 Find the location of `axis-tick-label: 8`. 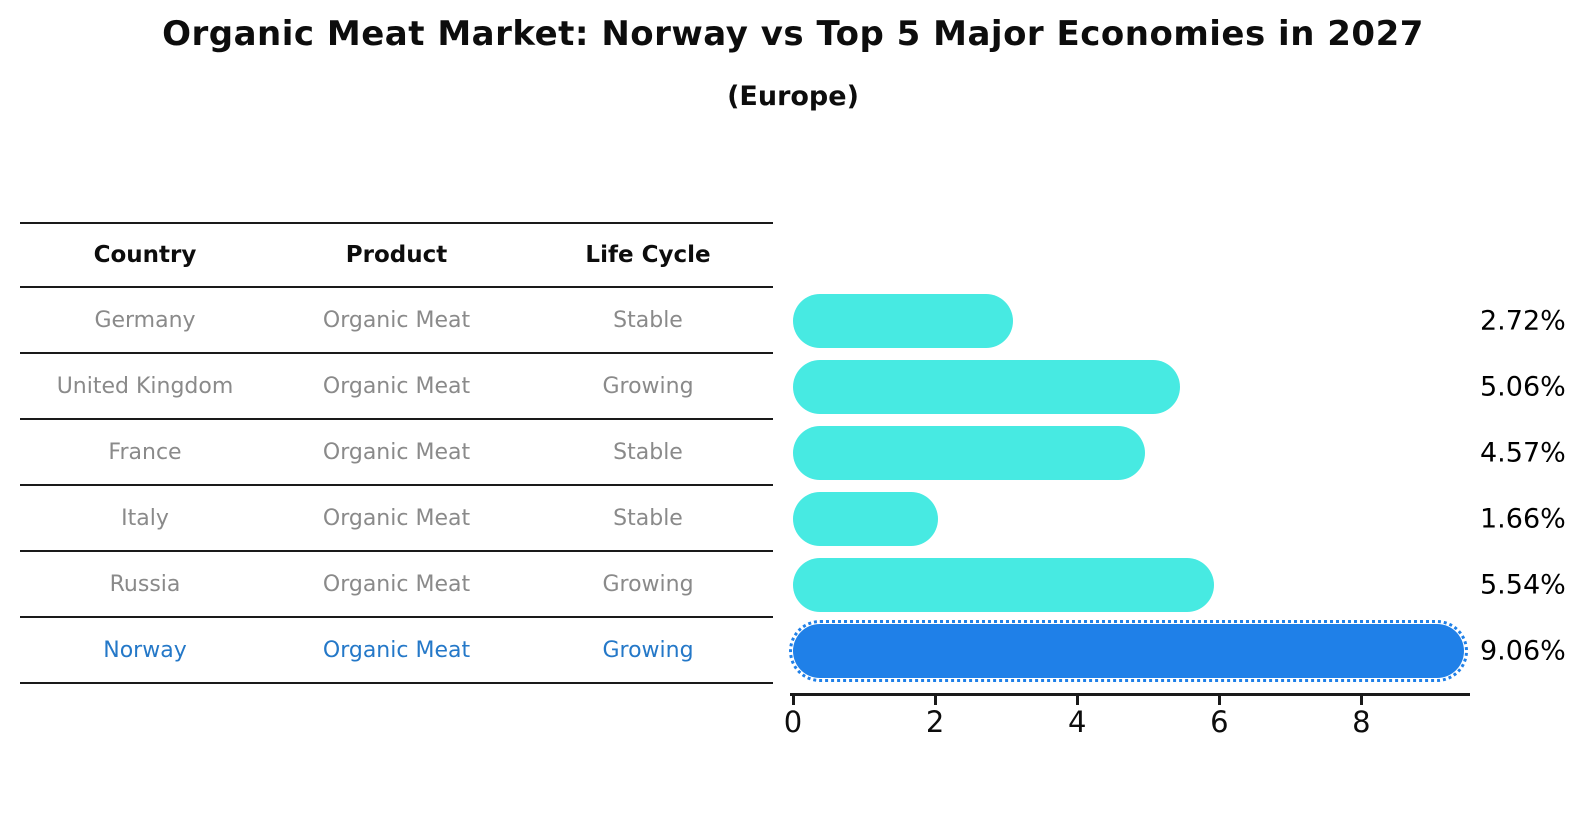

axis-tick-label: 8 is located at coordinates (1361, 722).